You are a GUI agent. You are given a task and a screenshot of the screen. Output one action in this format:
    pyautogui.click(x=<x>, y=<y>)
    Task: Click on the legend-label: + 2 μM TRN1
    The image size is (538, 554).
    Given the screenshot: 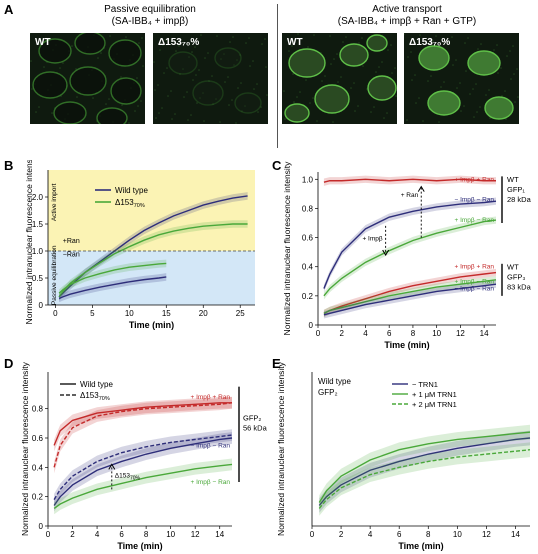 What is the action you would take?
    pyautogui.click(x=434, y=404)
    